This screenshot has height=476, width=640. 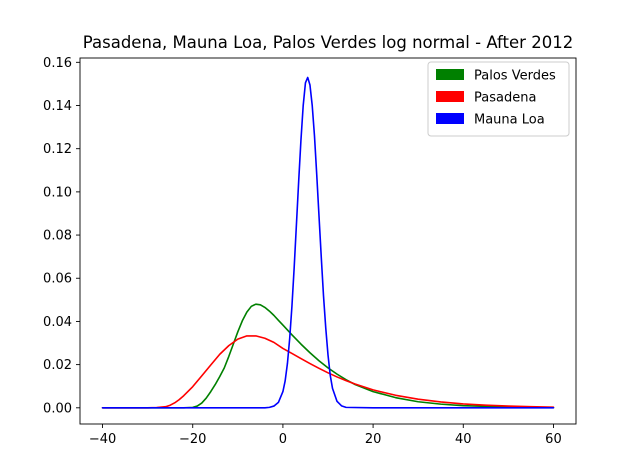 What do you see at coordinates (283, 439) in the screenshot?
I see `x-tick-label: 0` at bounding box center [283, 439].